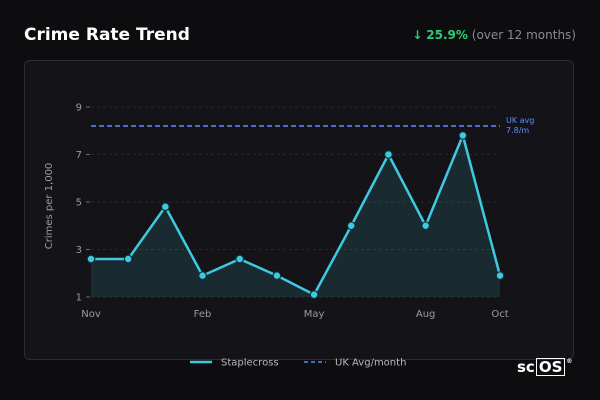  I want to click on trend-change-period: (over 12 months), so click(523, 35).